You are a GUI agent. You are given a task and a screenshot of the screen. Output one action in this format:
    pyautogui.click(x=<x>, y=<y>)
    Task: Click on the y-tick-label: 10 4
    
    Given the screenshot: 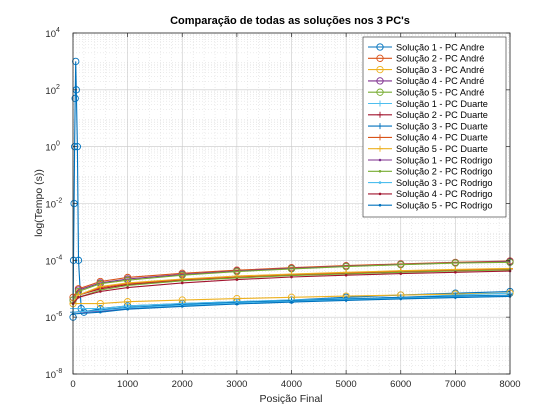 What is the action you would take?
    pyautogui.click(x=52, y=33)
    